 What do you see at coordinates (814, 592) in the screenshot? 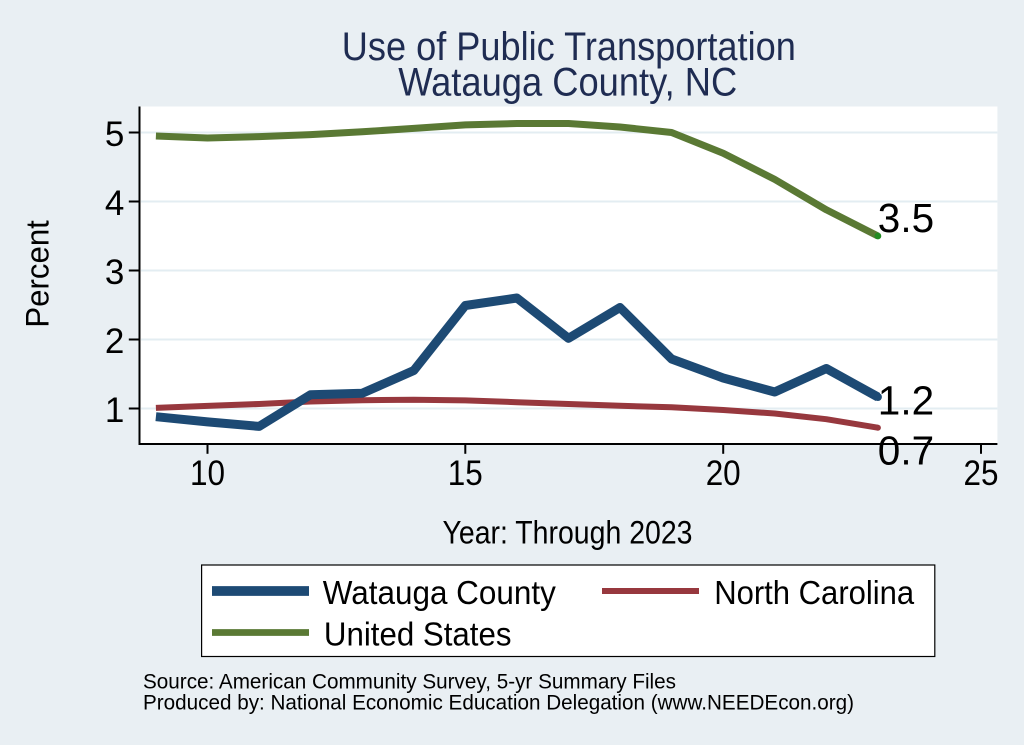
I see `svg-text: North Carolina` at bounding box center [814, 592].